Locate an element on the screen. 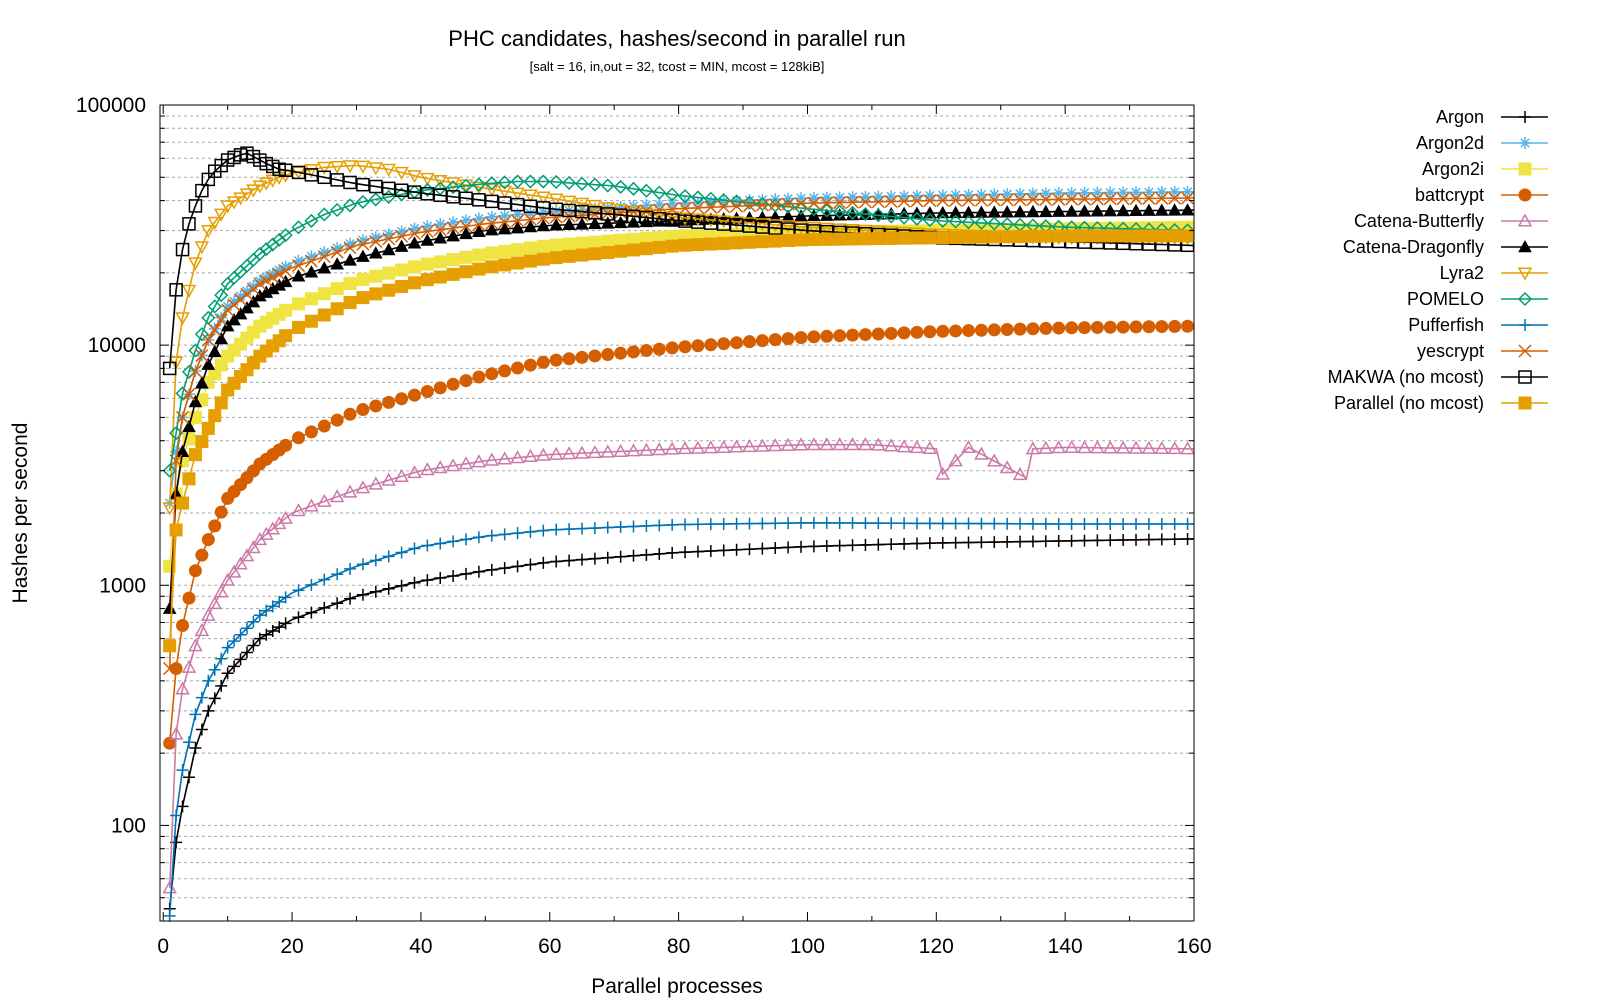  legend-label: Argon2i is located at coordinates (1453, 169).